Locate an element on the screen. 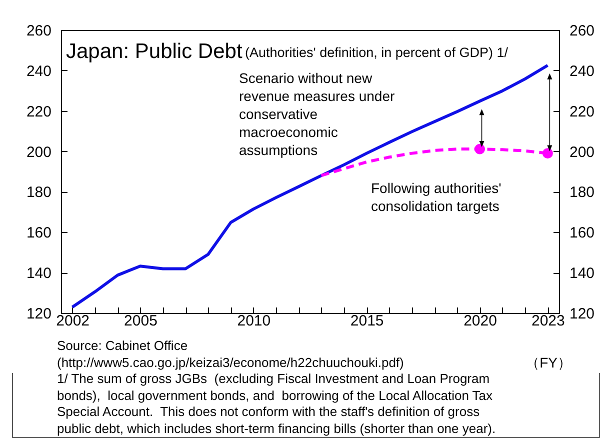  y-tick-label: 180 is located at coordinates (39, 193).